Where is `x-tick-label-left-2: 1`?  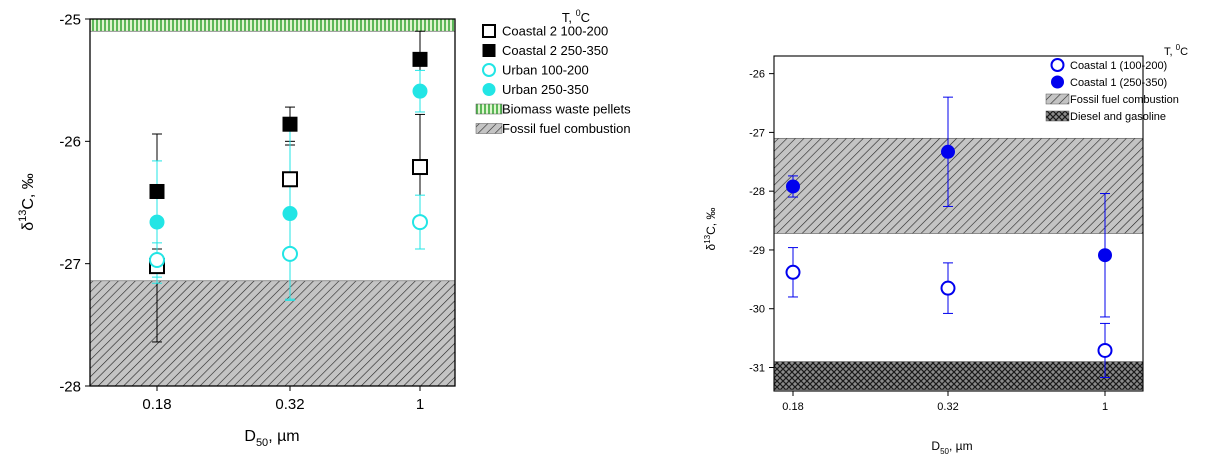
x-tick-label-left-2: 1 is located at coordinates (420, 404).